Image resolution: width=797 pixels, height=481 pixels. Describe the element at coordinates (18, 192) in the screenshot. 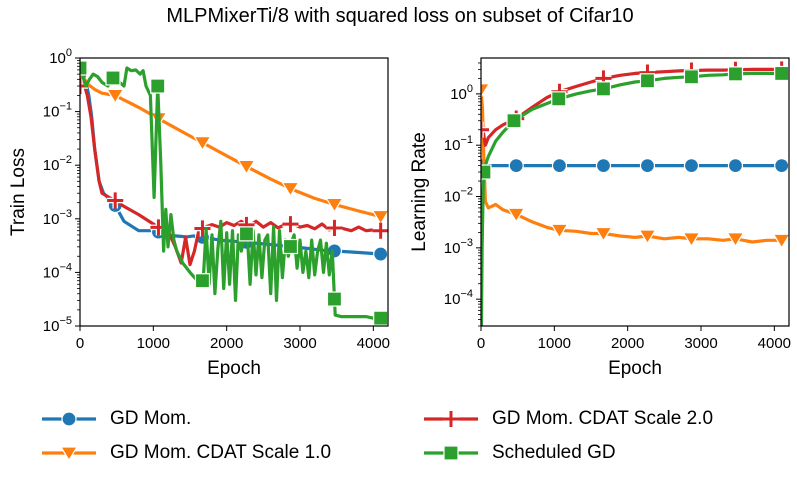

I see `y-axis-label: Train Loss` at that location.